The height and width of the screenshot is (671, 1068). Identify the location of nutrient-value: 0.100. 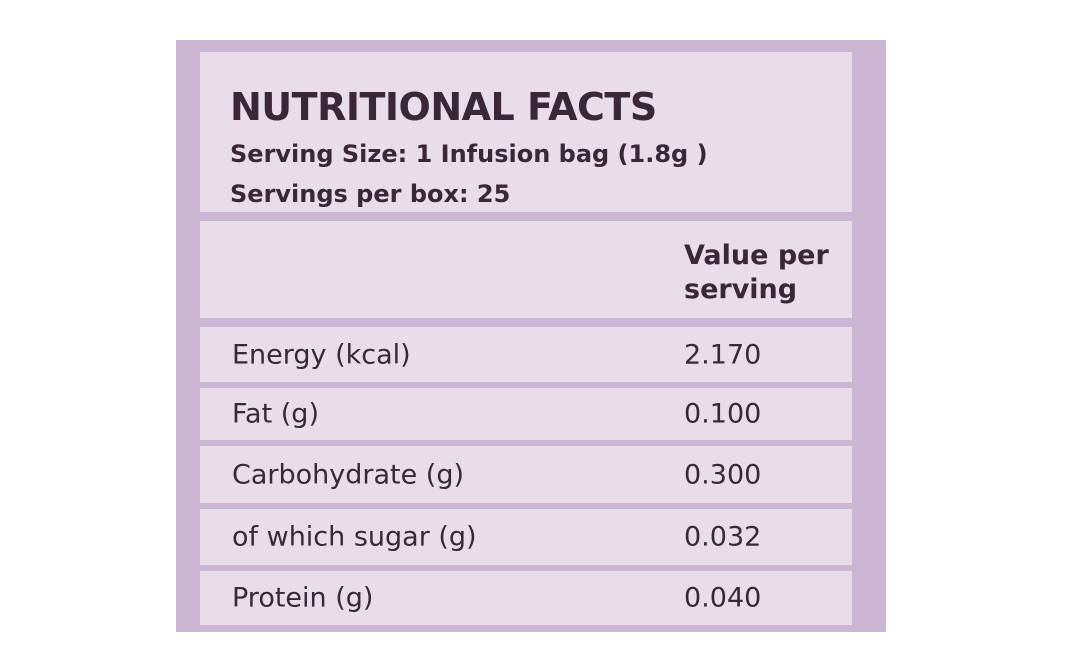
(723, 414).